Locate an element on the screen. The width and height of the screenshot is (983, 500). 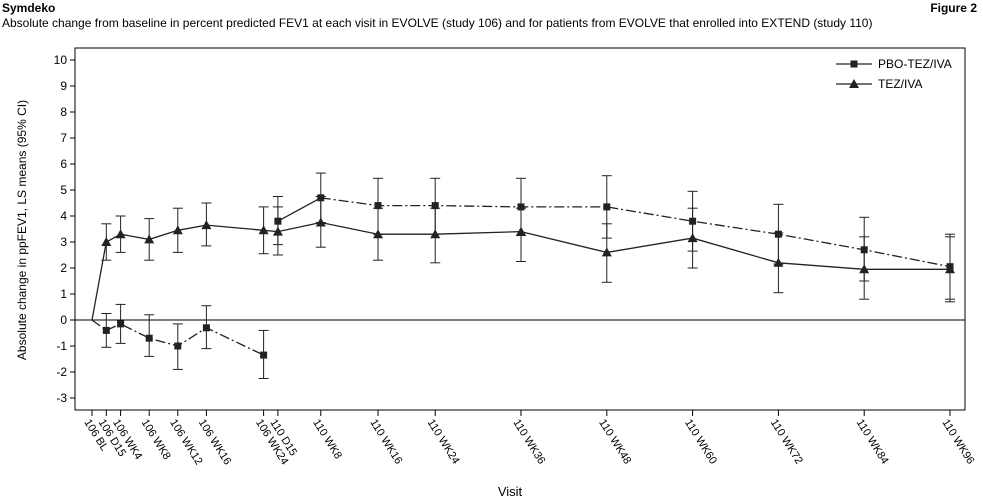
x-tick-label: 110 WK60 is located at coordinates (700, 441).